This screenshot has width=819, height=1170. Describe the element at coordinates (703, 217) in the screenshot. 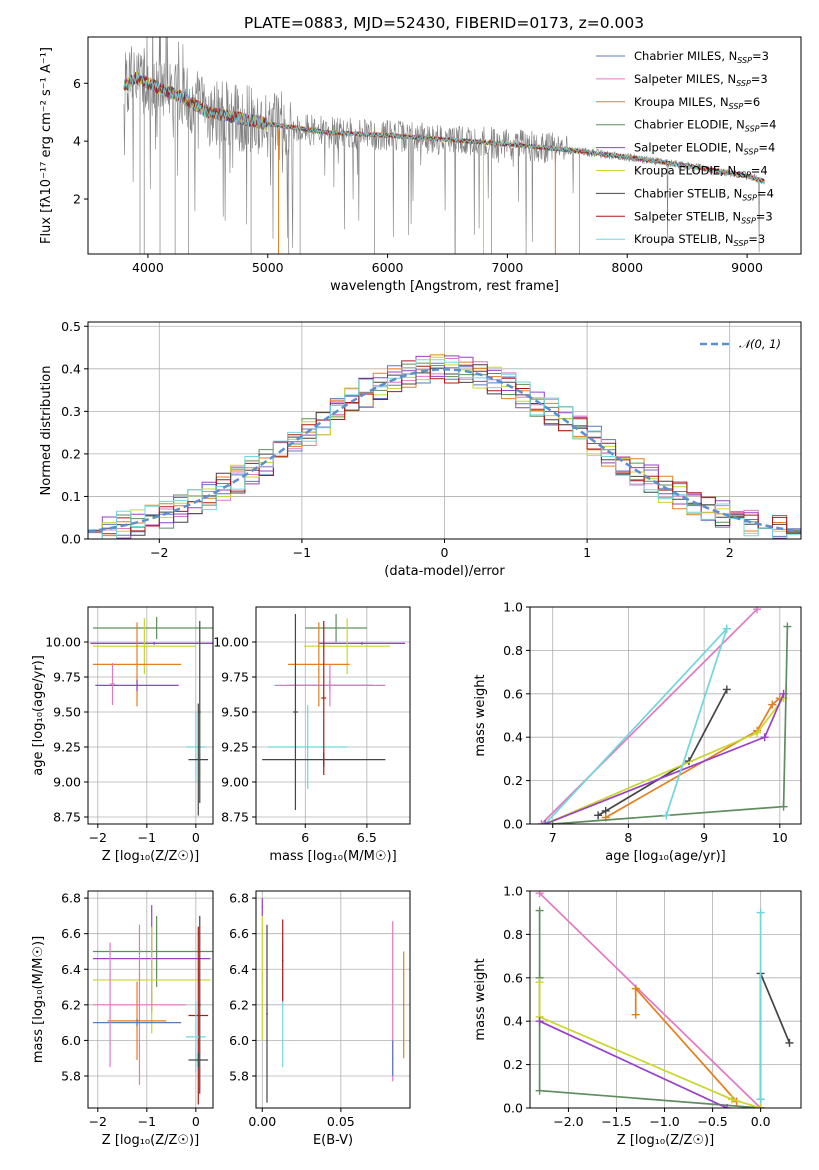

I see `legend-entry: Salpeter STELIB, NSSP=3` at that location.